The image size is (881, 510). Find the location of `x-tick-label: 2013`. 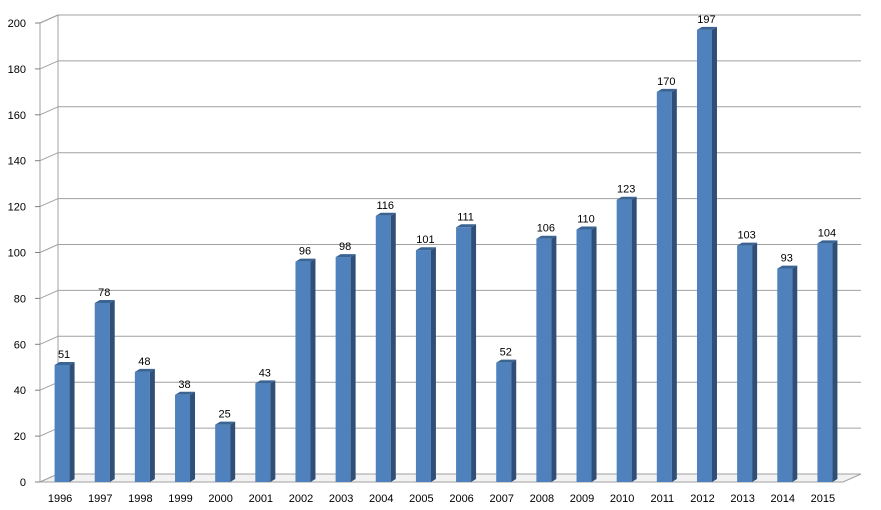

x-tick-label: 2013 is located at coordinates (742, 499).